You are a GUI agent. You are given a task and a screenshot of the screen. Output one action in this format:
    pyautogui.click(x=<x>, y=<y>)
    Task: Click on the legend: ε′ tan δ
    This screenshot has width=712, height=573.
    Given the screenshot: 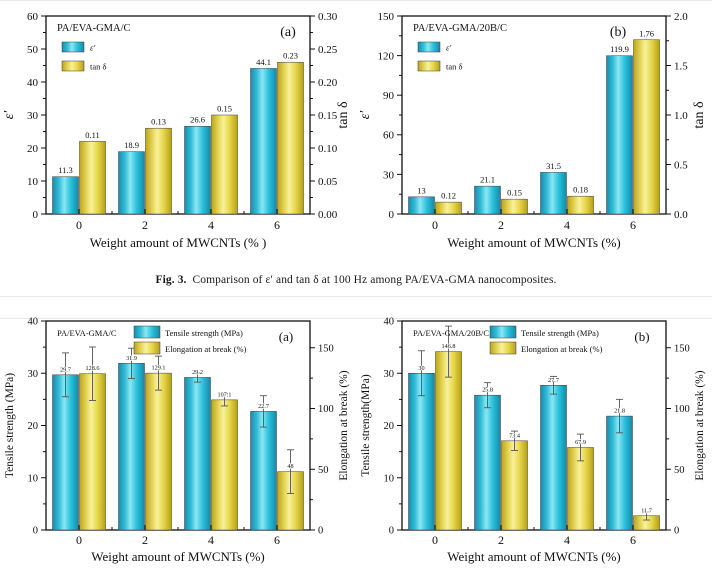 What is the action you would take?
    pyautogui.click(x=84, y=56)
    